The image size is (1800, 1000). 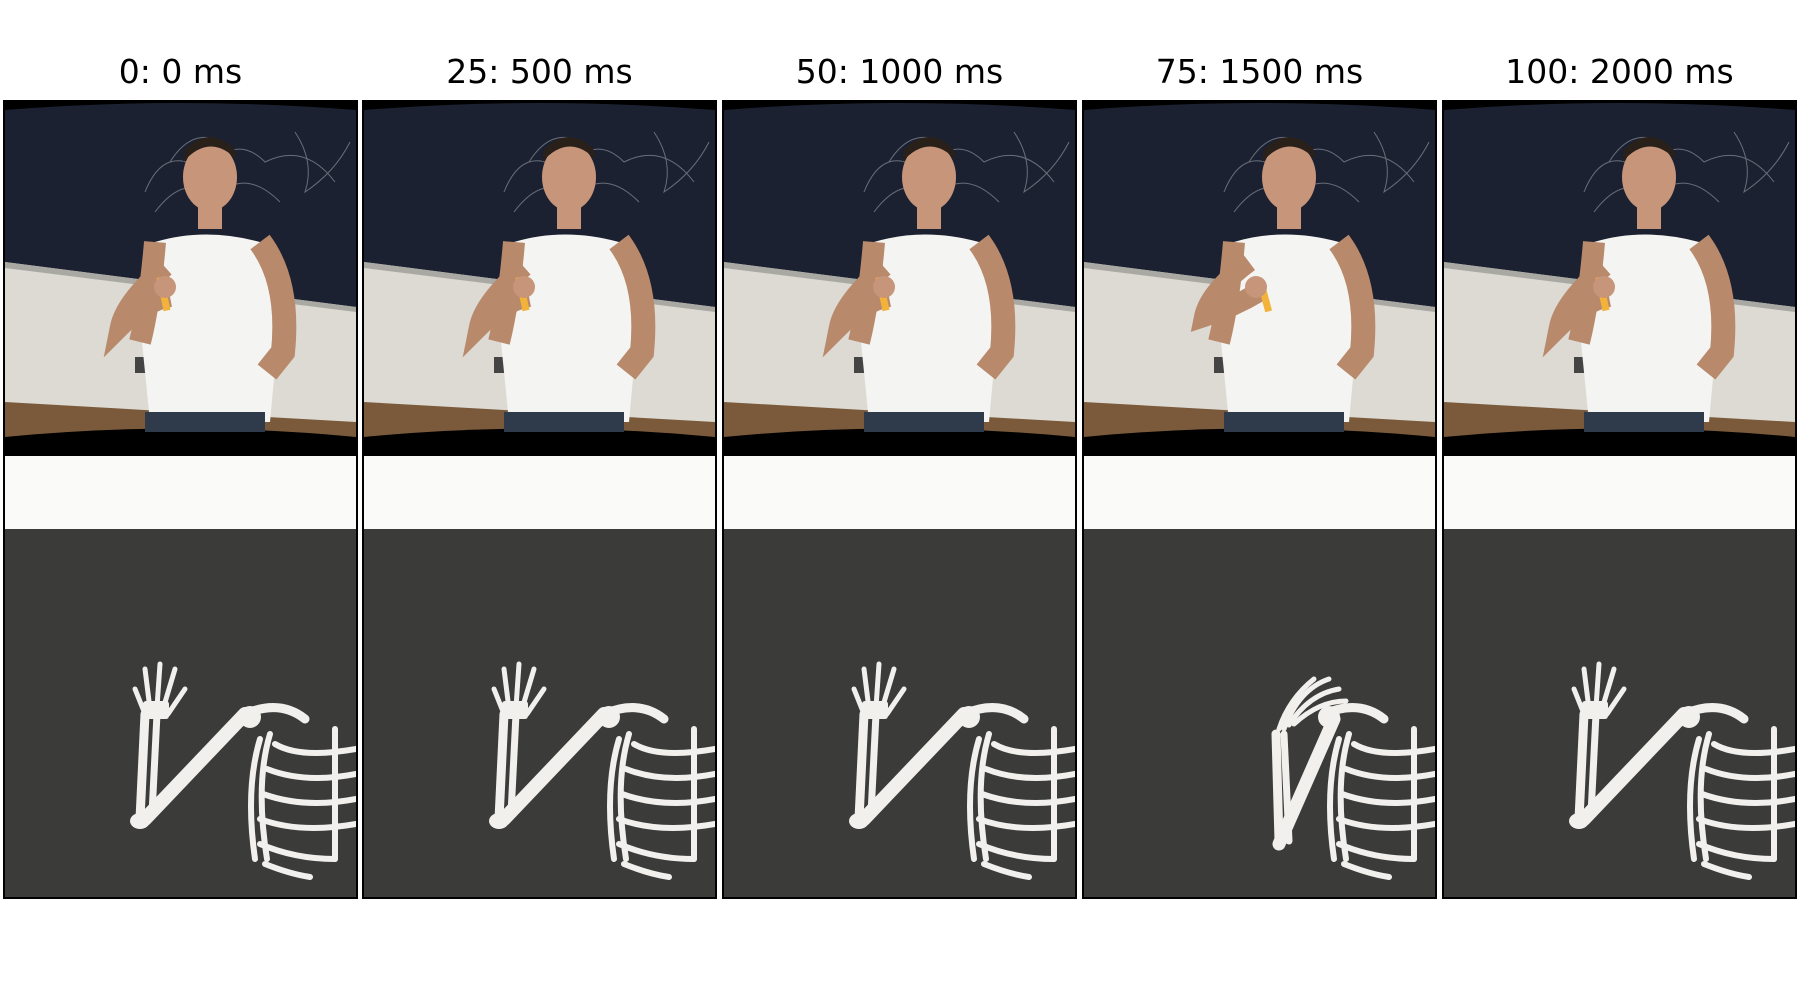 What do you see at coordinates (1259, 71) in the screenshot?
I see `frame-title: 75: 1500 ms` at bounding box center [1259, 71].